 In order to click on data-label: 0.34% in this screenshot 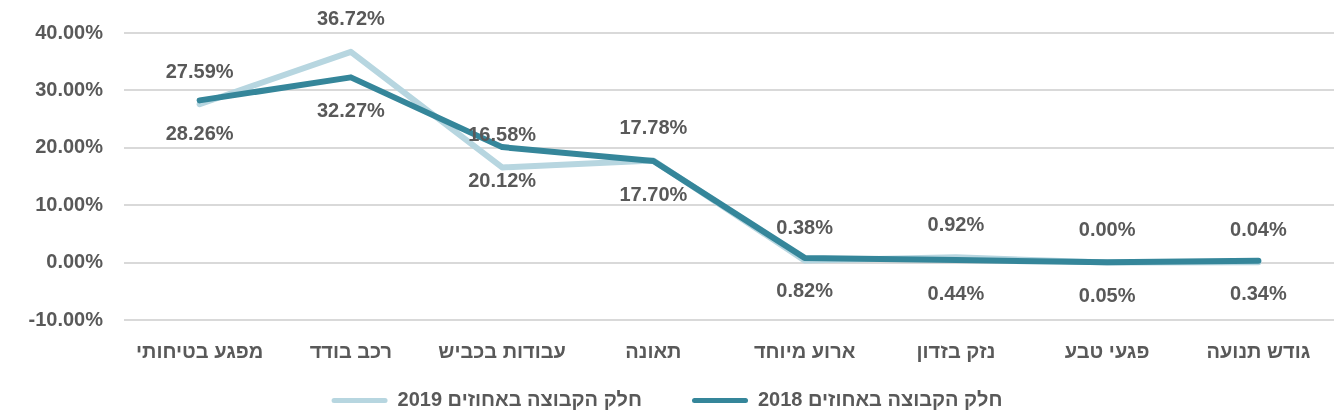, I will do `click(1258, 293)`.